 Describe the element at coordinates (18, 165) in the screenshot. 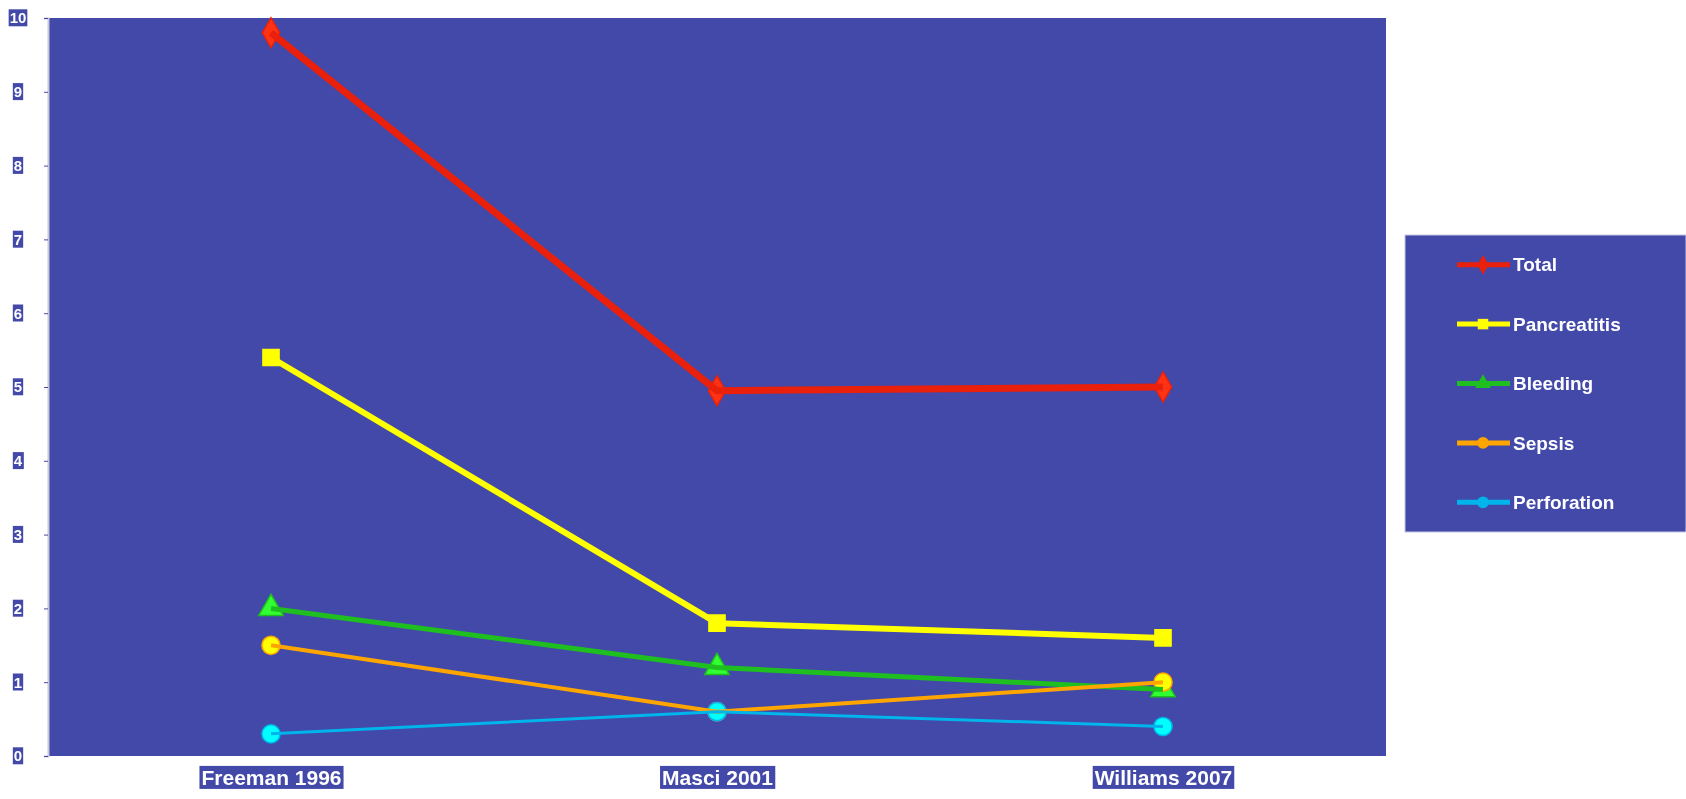

I see `y-tick-label: 8` at that location.